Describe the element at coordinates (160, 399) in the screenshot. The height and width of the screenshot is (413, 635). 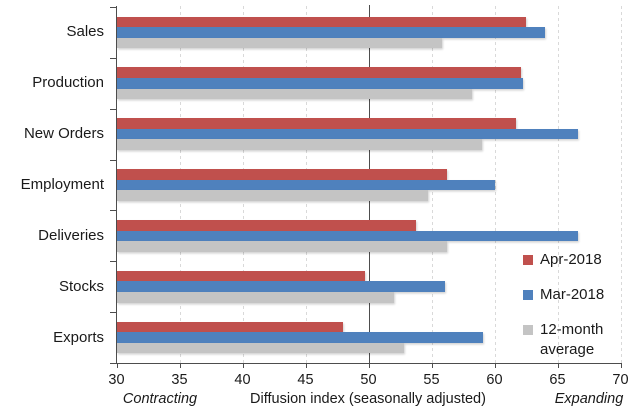
I see `x-axis-annotation-contracting: Contracting` at that location.